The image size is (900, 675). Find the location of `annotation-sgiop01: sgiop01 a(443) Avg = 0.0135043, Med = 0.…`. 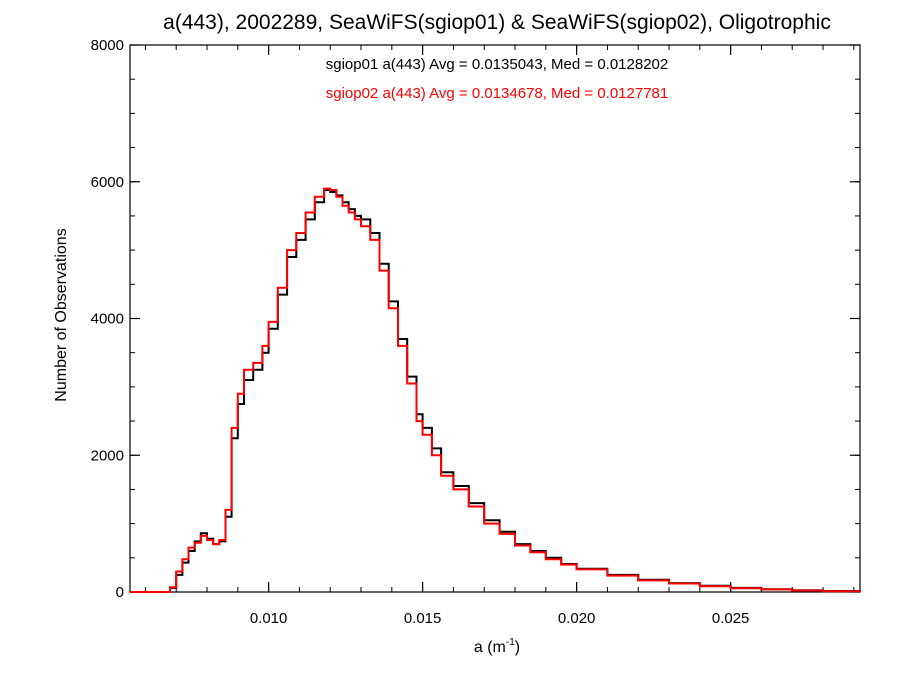

annotation-sgiop01: sgiop01 a(443) Avg = 0.0135043, Med = 0.… is located at coordinates (497, 64).